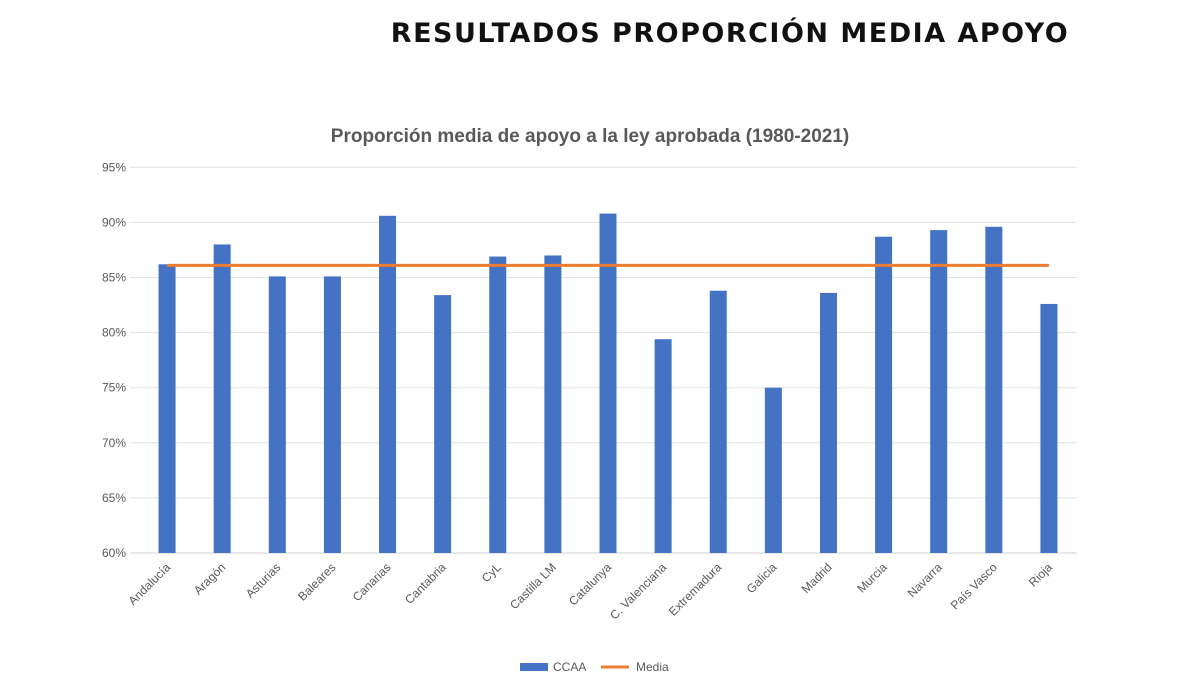 This screenshot has height=685, width=1200. Describe the element at coordinates (652, 667) in the screenshot. I see `legend-media-label: Media` at that location.